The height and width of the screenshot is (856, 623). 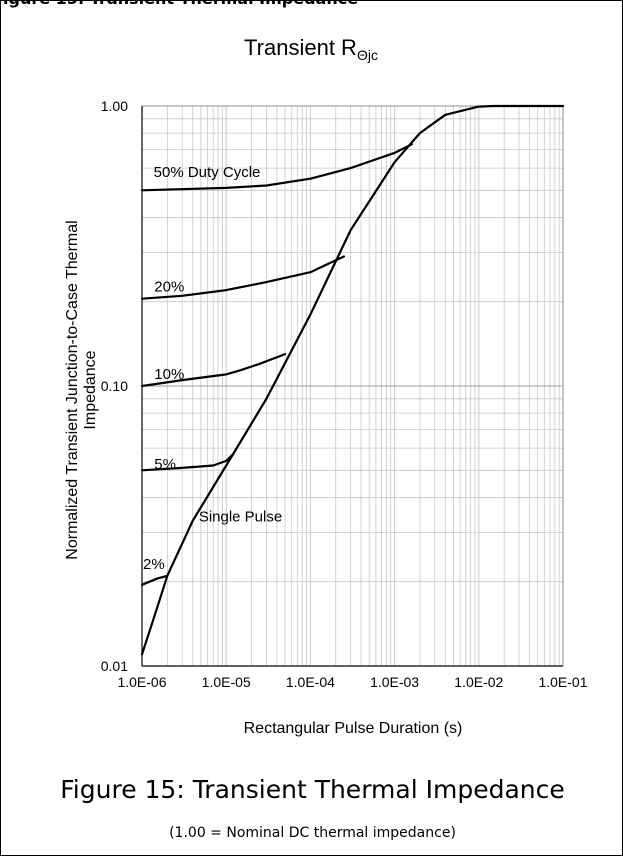 I want to click on series-label: Single Pulse, so click(x=240, y=517).